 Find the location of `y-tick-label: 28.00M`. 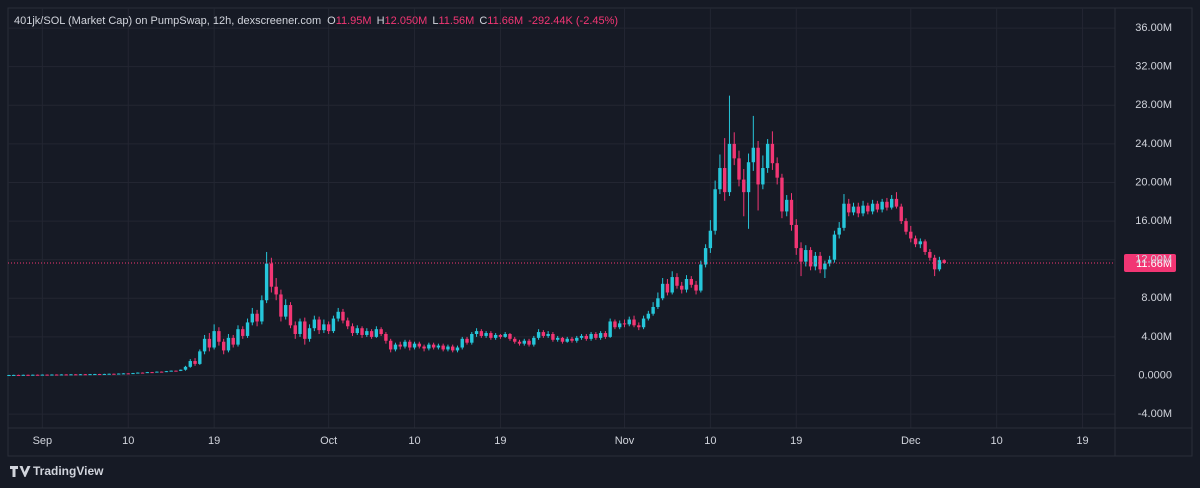

y-tick-label: 28.00M is located at coordinates (1153, 105).